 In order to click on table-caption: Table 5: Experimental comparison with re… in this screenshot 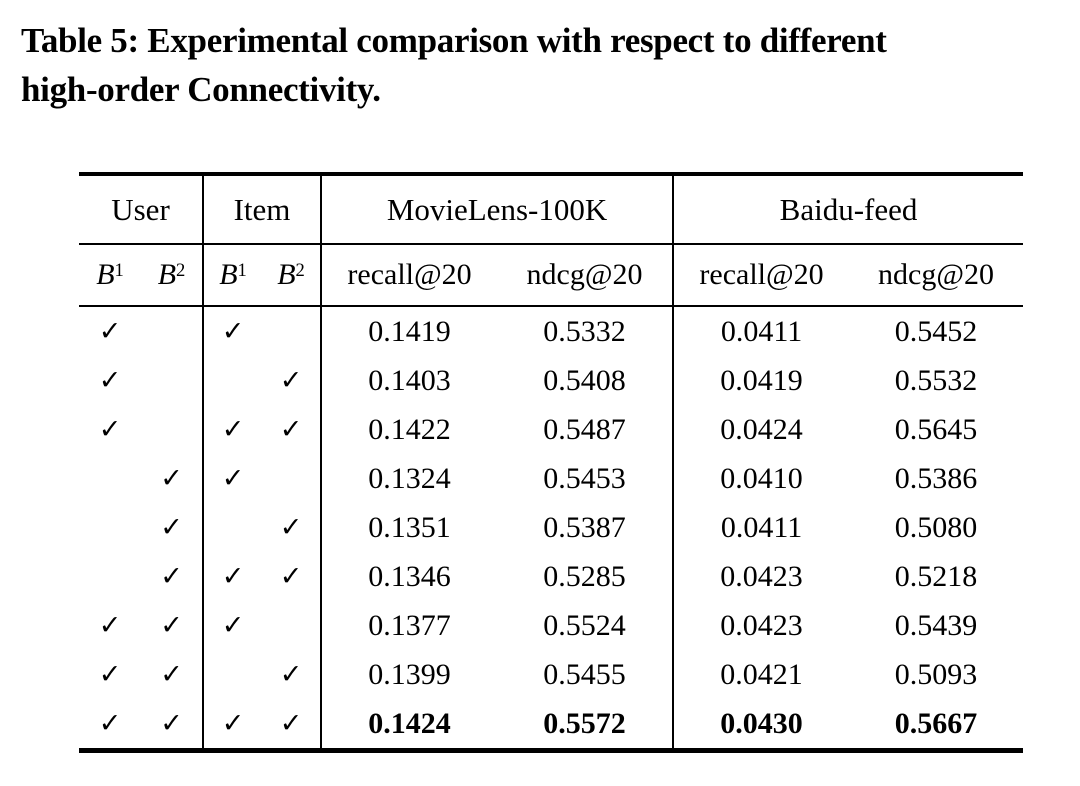, I will do `click(454, 65)`.